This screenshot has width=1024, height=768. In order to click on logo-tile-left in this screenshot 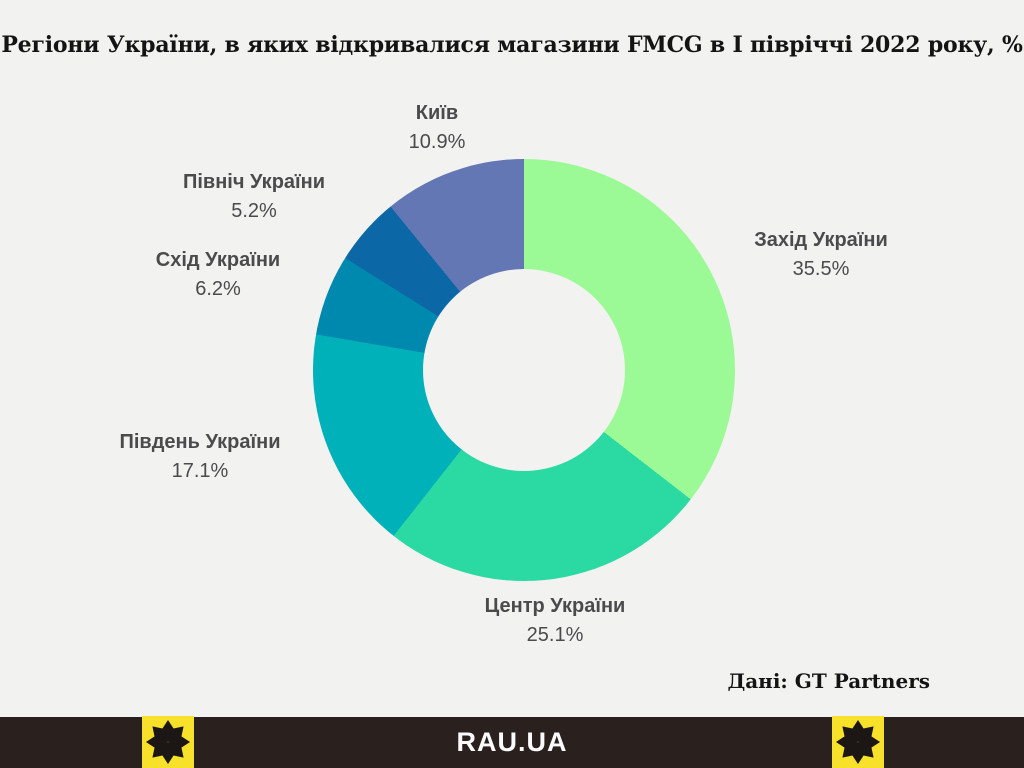, I will do `click(168, 742)`.